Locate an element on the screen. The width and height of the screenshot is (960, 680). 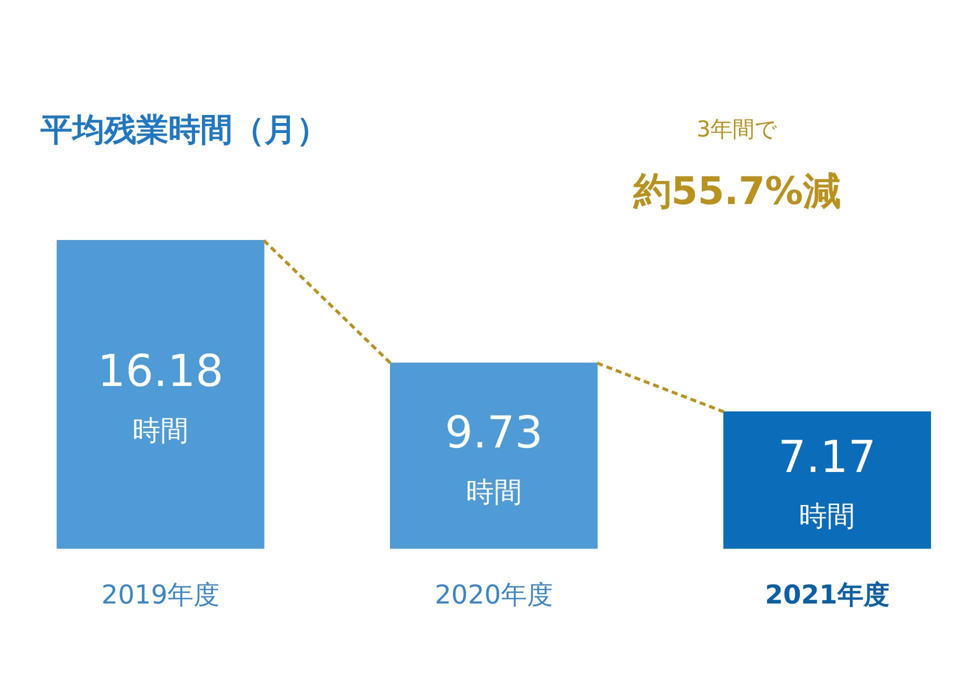
chart-title: 平均残業時間（月） is located at coordinates (184, 129).